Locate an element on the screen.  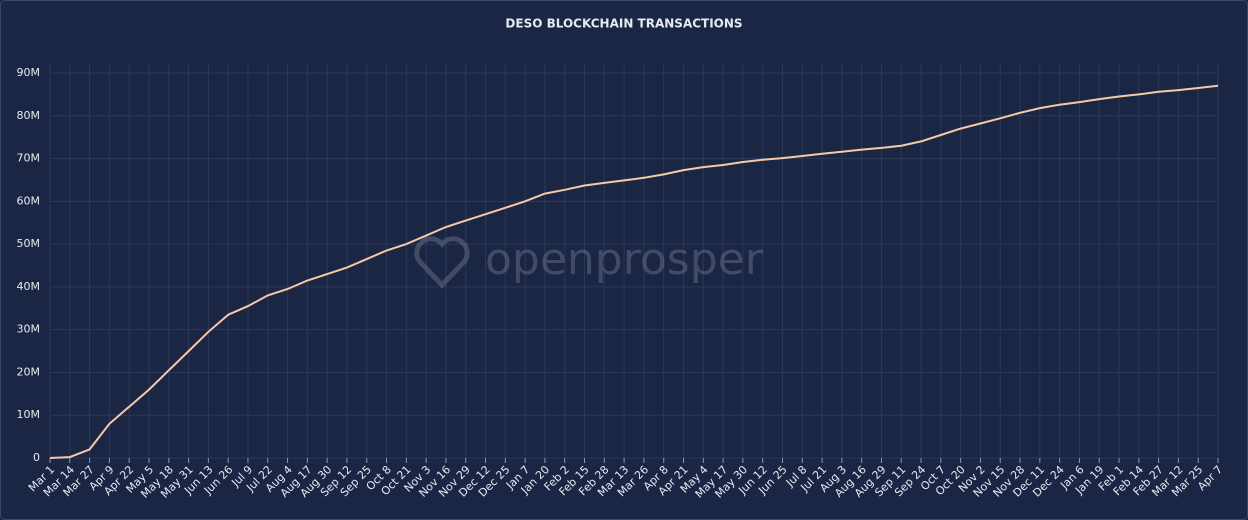
y-tick-label: 0 is located at coordinates (36, 457).